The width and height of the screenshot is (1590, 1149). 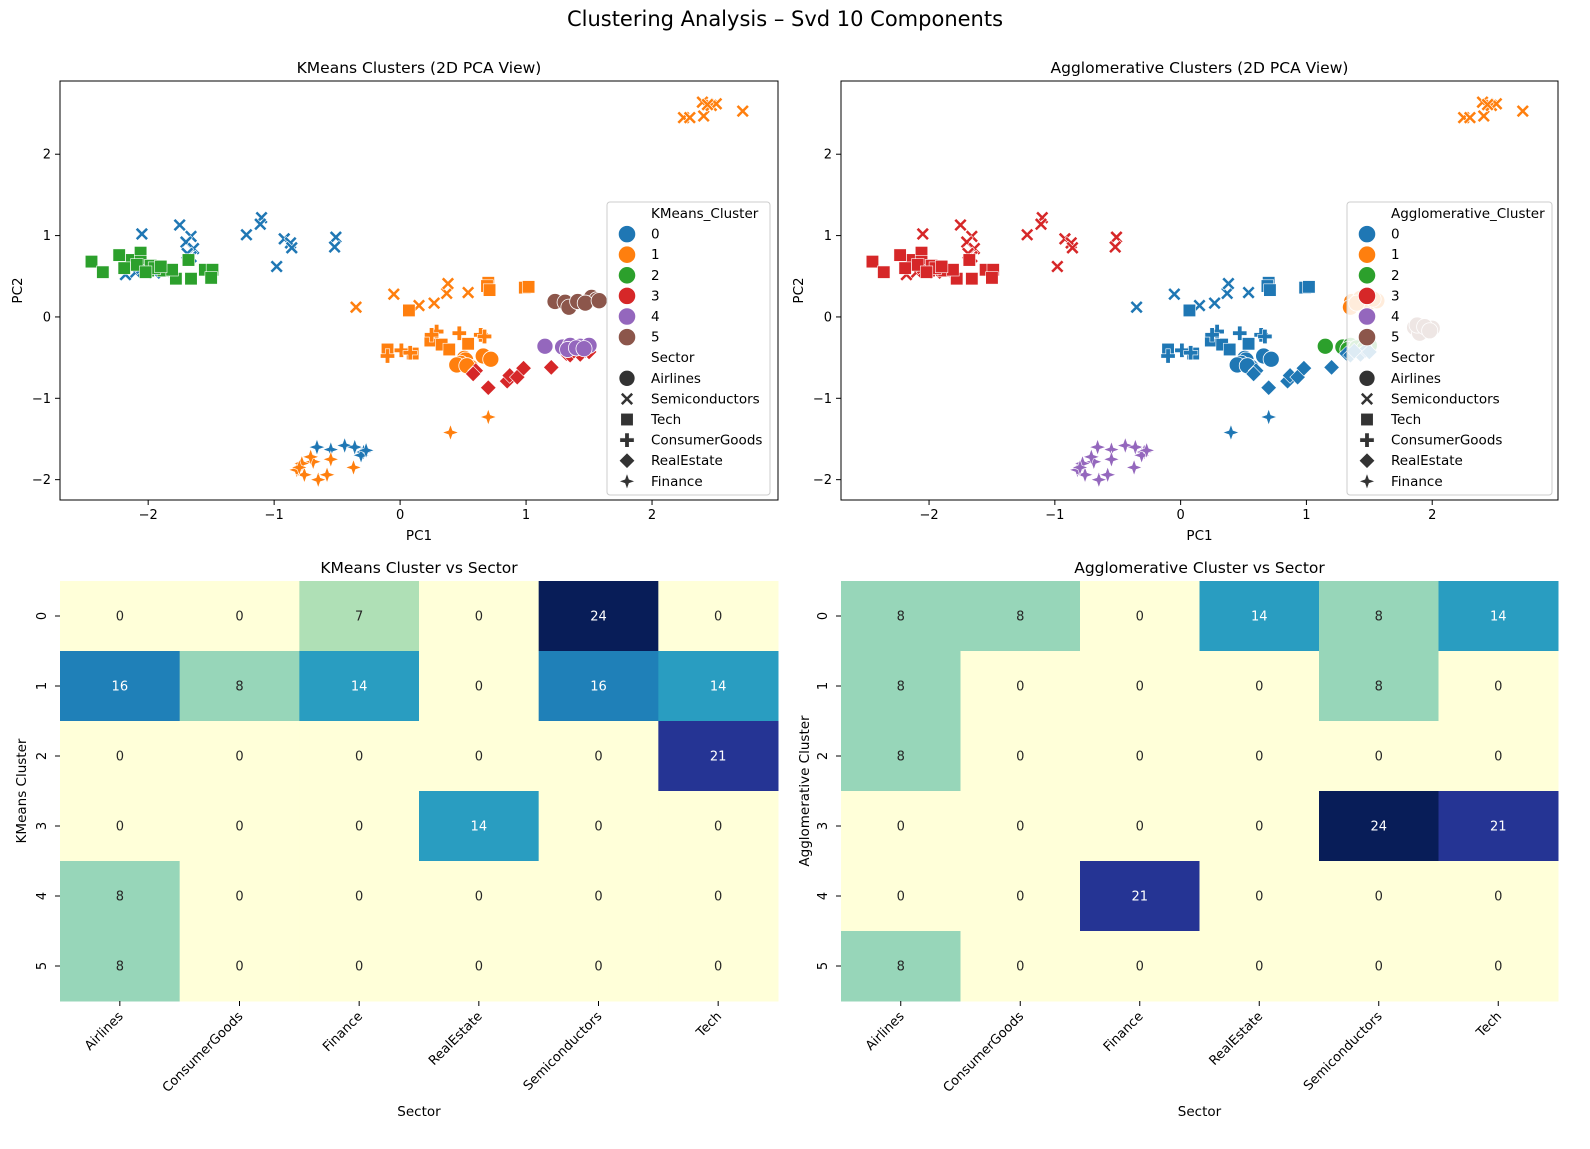 I want to click on x-tick-label: Airlines, so click(x=104, y=1031).